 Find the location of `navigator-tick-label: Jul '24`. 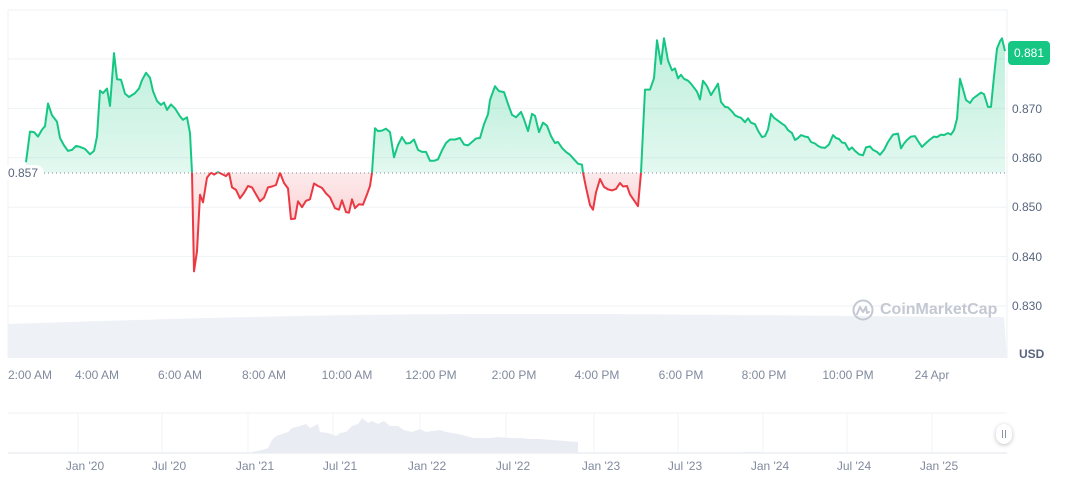

navigator-tick-label: Jul '24 is located at coordinates (854, 466).